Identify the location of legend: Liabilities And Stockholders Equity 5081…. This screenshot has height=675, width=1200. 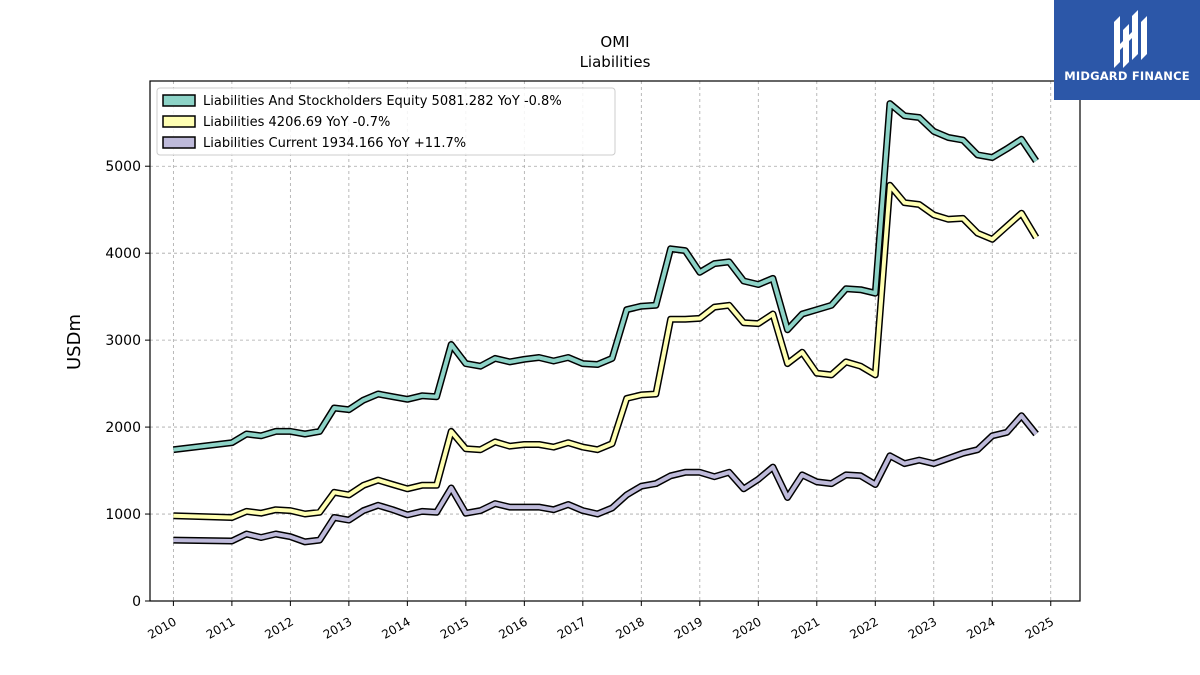
(386, 121).